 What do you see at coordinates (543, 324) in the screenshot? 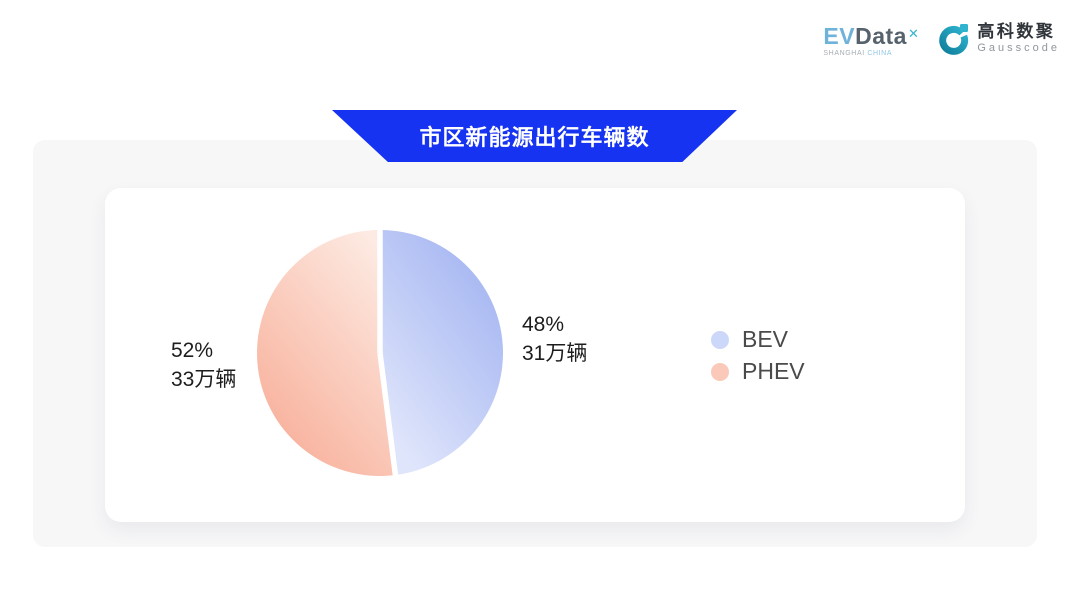
I see `bev-percent: 48%` at bounding box center [543, 324].